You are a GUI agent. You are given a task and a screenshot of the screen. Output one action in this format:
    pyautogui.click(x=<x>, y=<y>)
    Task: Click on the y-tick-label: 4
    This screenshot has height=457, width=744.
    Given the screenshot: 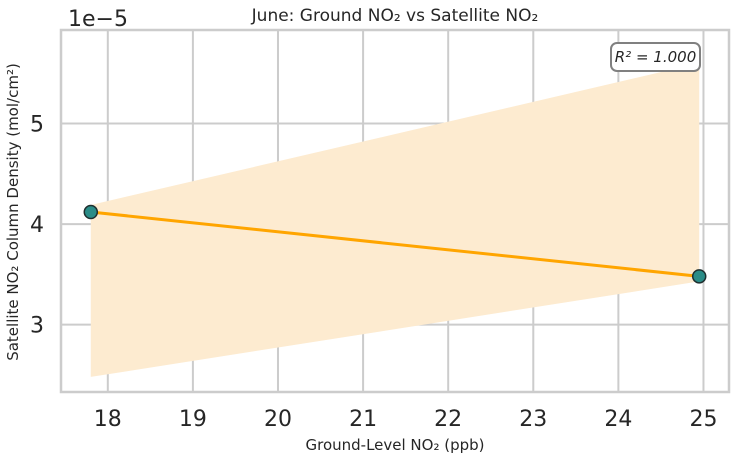 What is the action you would take?
    pyautogui.click(x=37, y=225)
    